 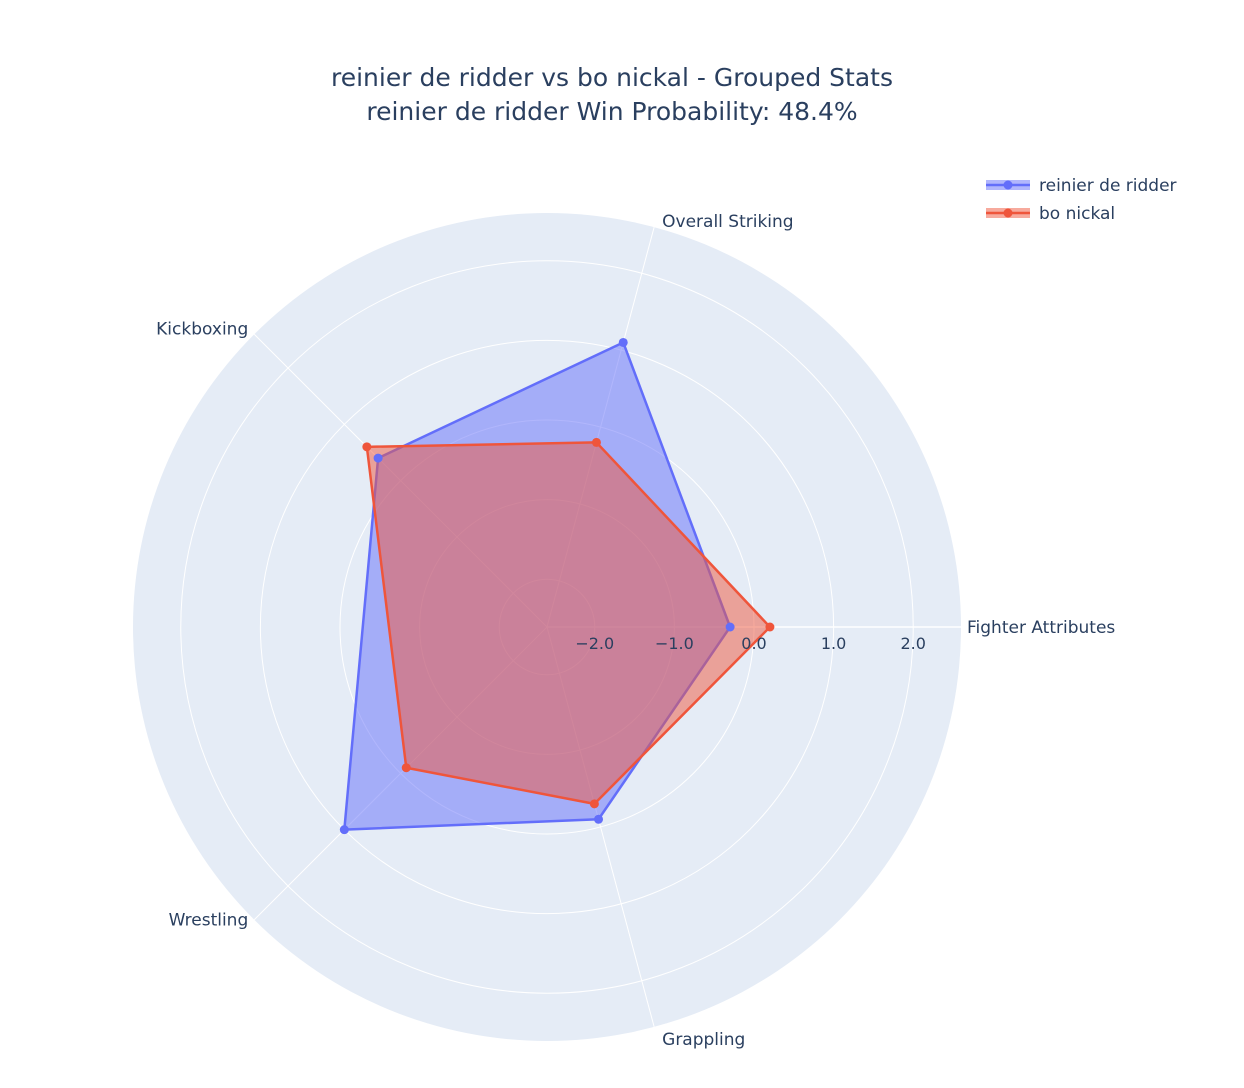 I want to click on chart-title-line2: reinier de ridder Win Probability: 48.4%, so click(x=611, y=111).